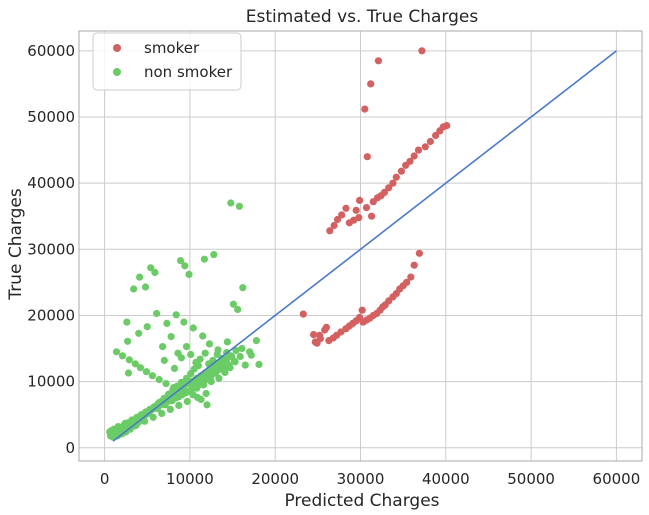 The width and height of the screenshot is (649, 515). What do you see at coordinates (361, 501) in the screenshot?
I see `x-axis-label: Predicted Charges` at bounding box center [361, 501].